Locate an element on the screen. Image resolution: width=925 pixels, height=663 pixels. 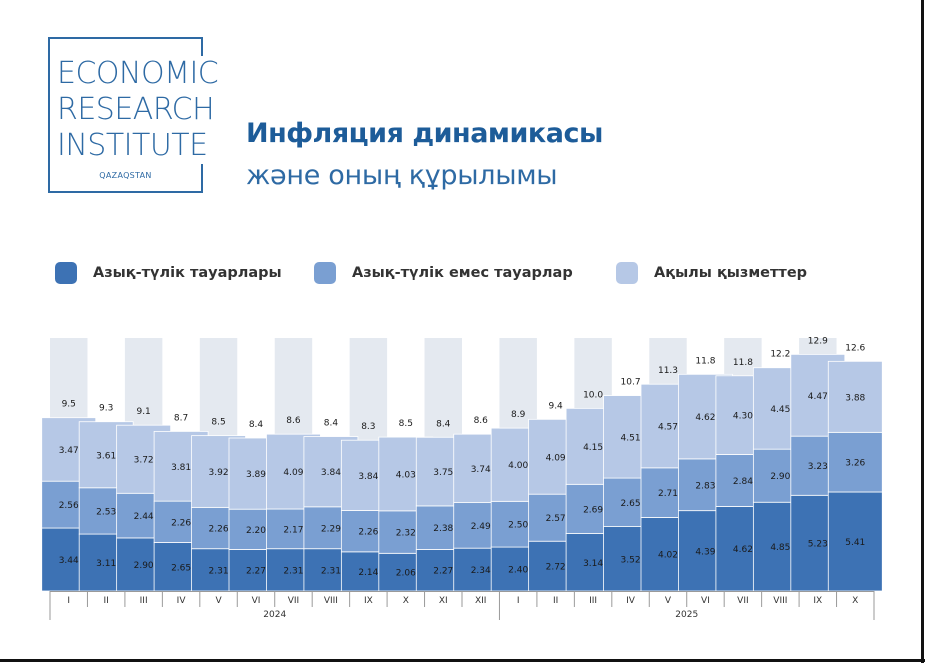
bar-label-food-16: 3.52 is located at coordinates (631, 560).